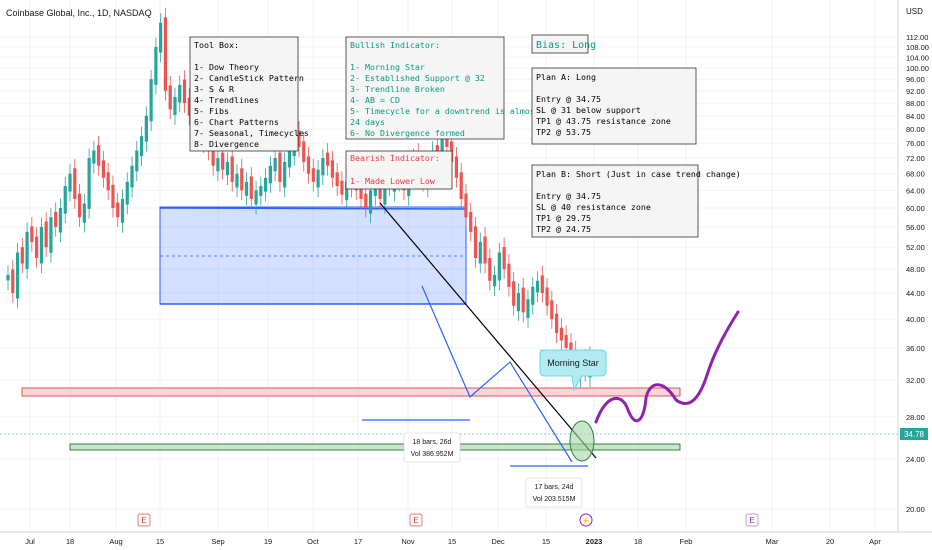  Describe the element at coordinates (497, 374) in the screenshot. I see `abcd-pattern` at that location.